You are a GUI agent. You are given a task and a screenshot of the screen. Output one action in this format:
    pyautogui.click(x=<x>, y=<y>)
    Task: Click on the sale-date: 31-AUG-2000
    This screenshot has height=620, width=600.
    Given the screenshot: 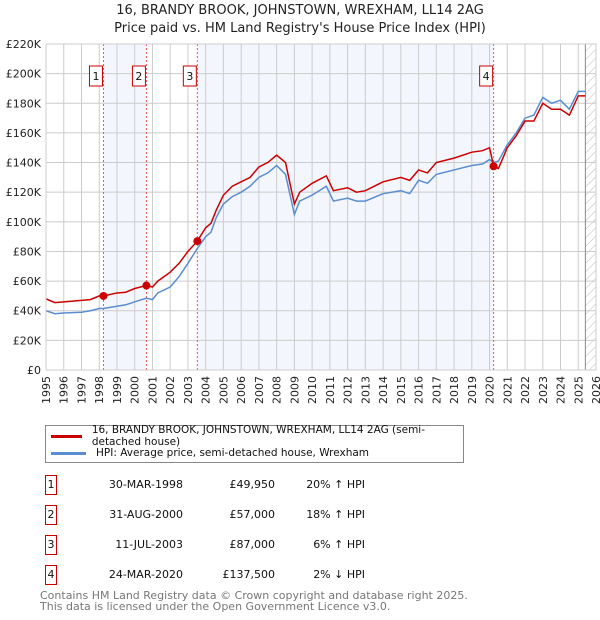 What is the action you would take?
    pyautogui.click(x=146, y=514)
    